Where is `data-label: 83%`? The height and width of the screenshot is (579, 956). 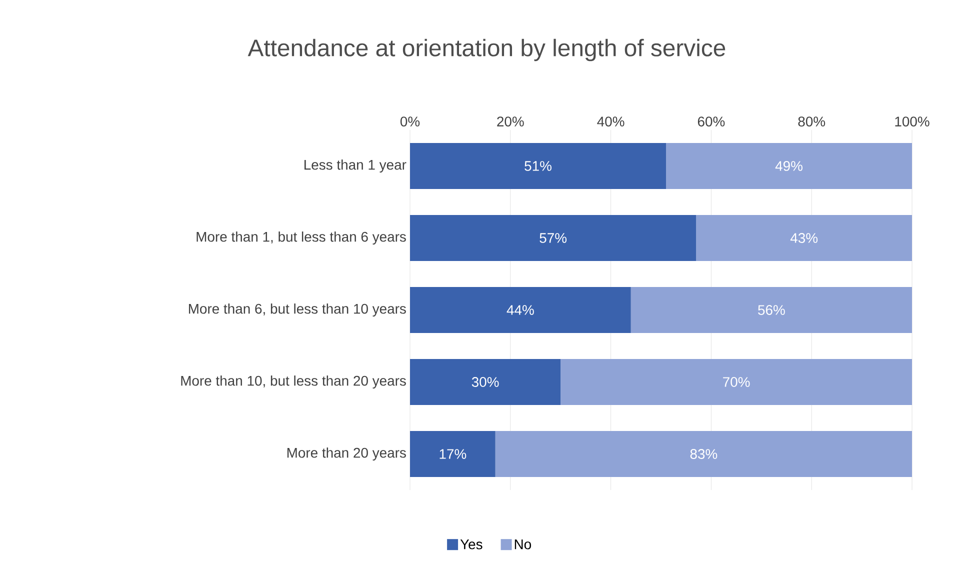 data-label: 83% is located at coordinates (704, 454).